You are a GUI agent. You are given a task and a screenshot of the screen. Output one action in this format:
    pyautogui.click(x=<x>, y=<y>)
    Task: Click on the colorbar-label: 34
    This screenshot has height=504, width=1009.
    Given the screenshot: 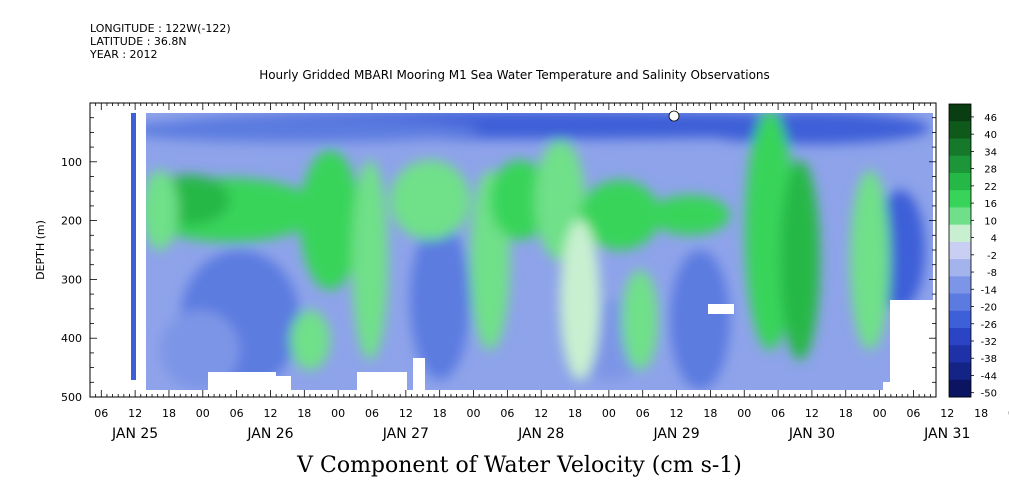 What is the action you would take?
    pyautogui.click(x=990, y=152)
    